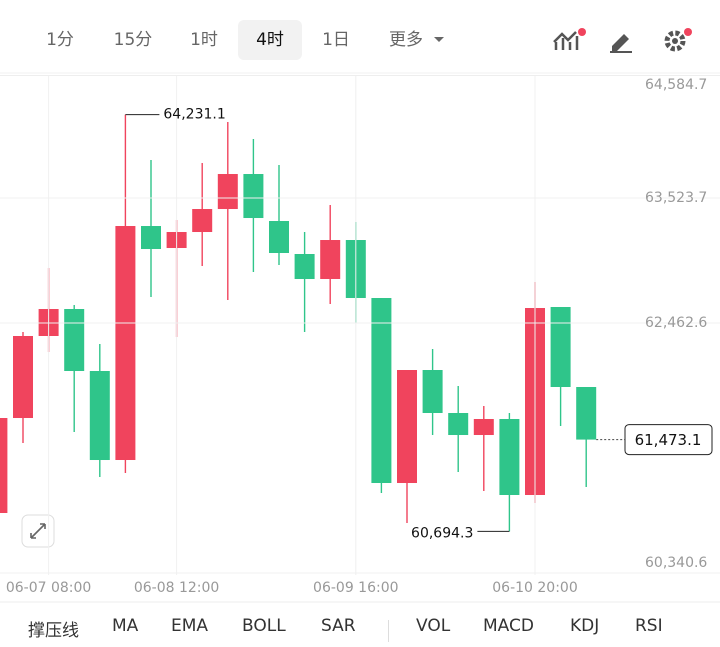 The image size is (720, 647). Describe the element at coordinates (676, 85) in the screenshot. I see `y-tick-label: 64,584.7` at that location.